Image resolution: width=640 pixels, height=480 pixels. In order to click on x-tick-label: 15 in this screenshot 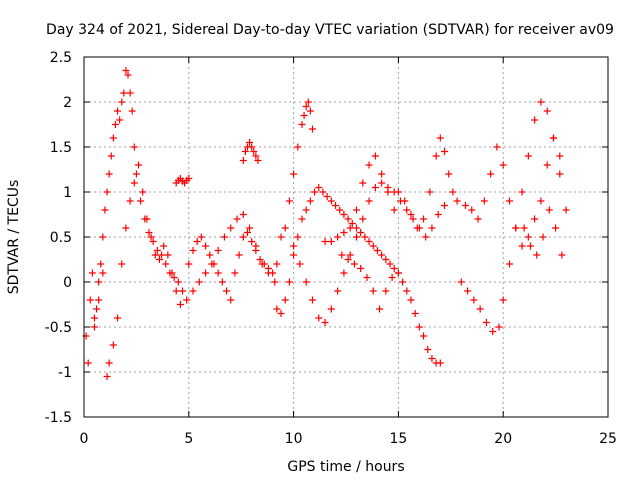, I will do `click(398, 439)`.